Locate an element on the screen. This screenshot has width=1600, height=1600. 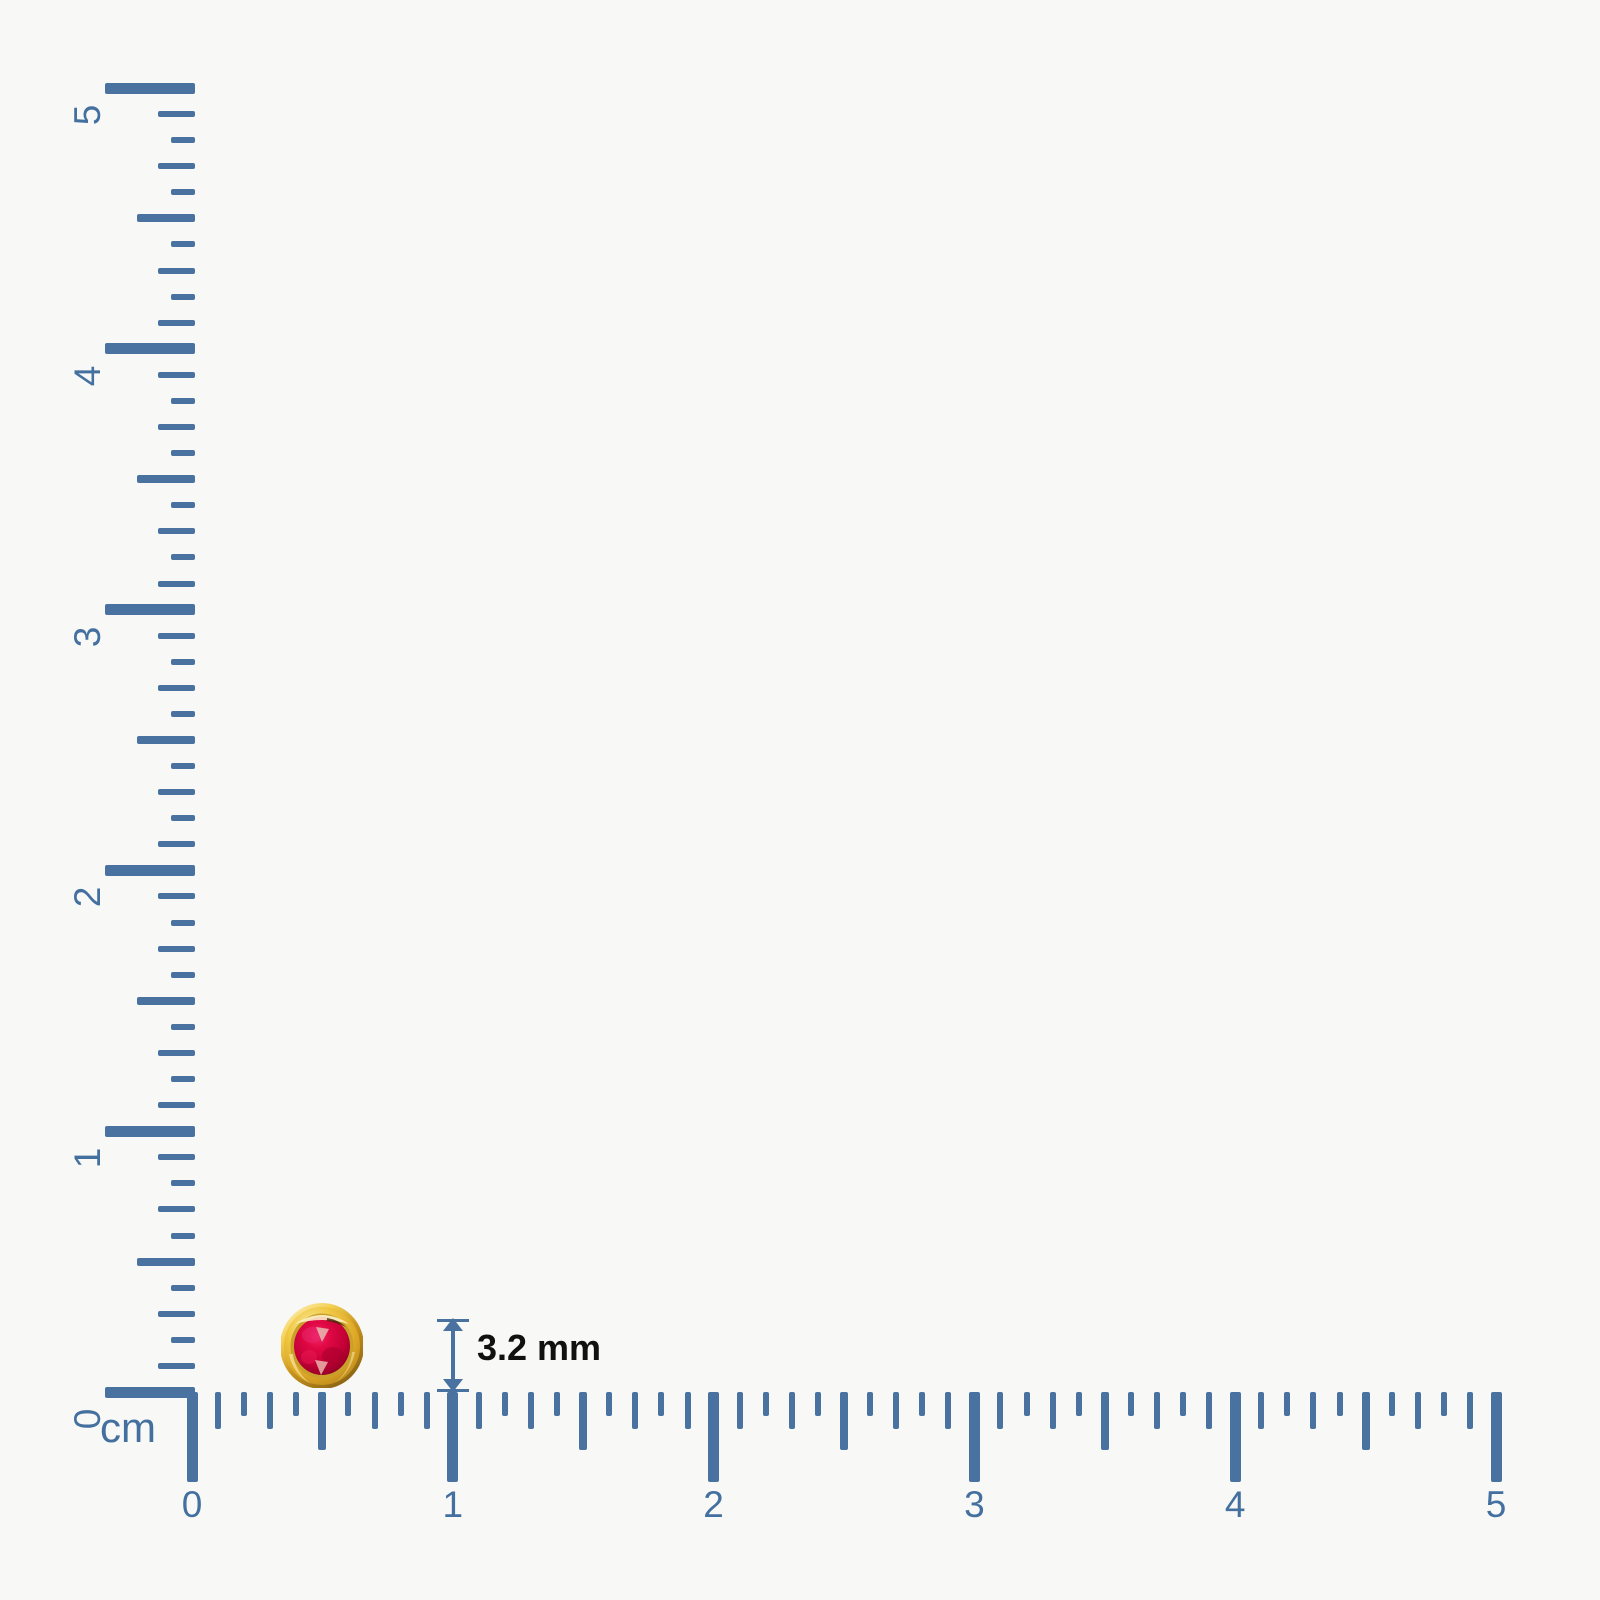
horizontal-tick-label: 2 is located at coordinates (713, 1504).